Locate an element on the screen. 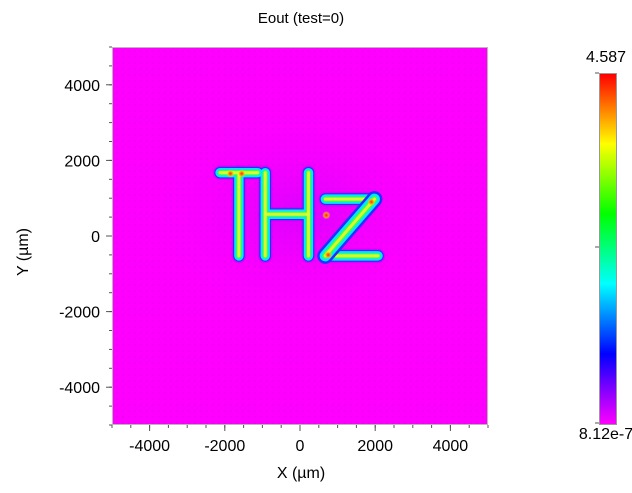  colorbar-min-label: 8.12e-7 is located at coordinates (605, 434).